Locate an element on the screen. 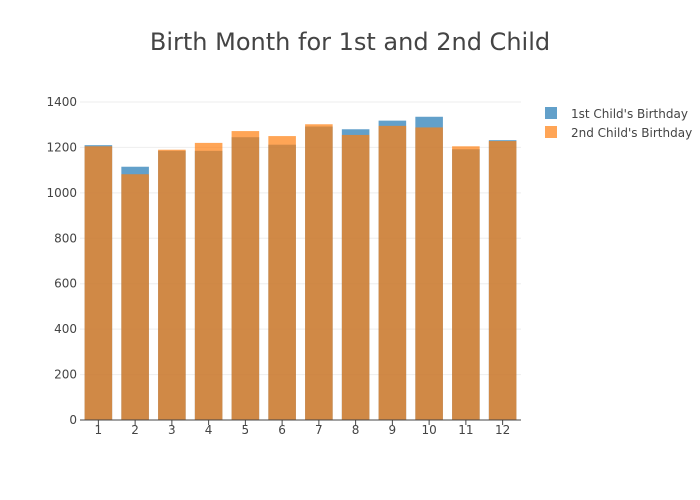 The height and width of the screenshot is (500, 700). legend-item-series-1: 1st Child's Birthday is located at coordinates (616, 114).